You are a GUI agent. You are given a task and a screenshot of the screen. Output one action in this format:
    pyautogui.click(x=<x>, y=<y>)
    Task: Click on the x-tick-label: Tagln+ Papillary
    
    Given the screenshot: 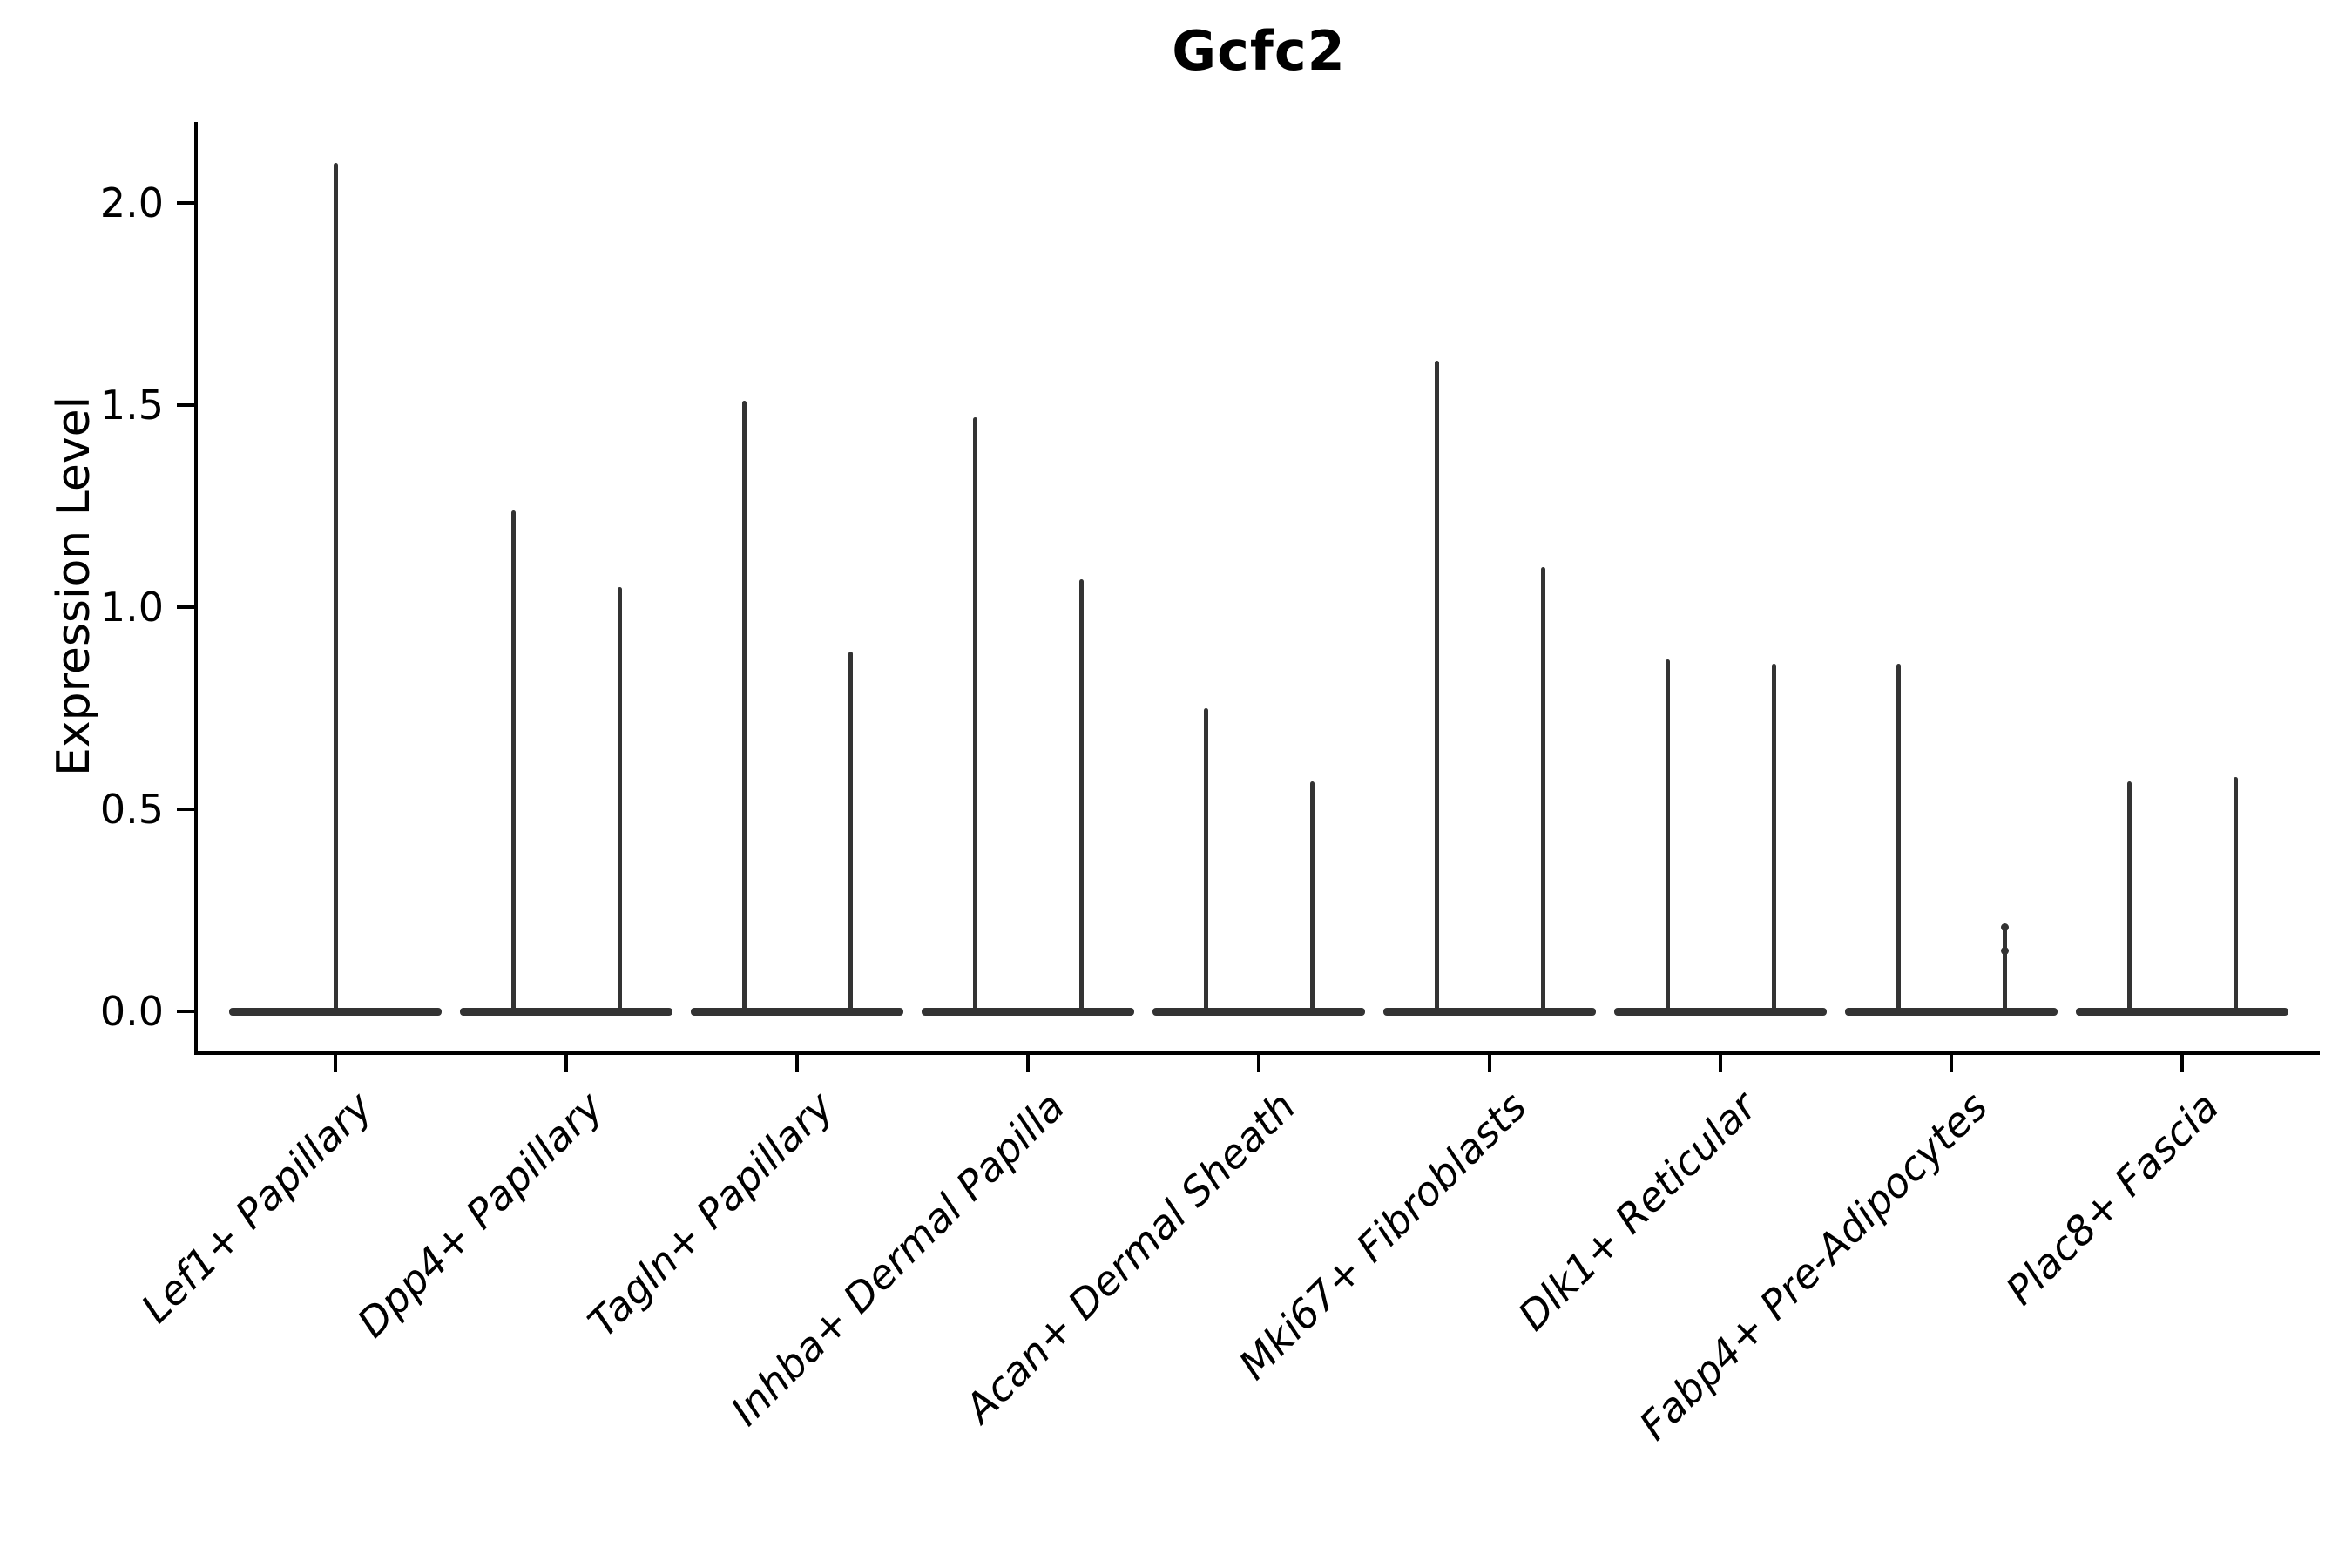 What is the action you would take?
    pyautogui.click(x=710, y=1215)
    